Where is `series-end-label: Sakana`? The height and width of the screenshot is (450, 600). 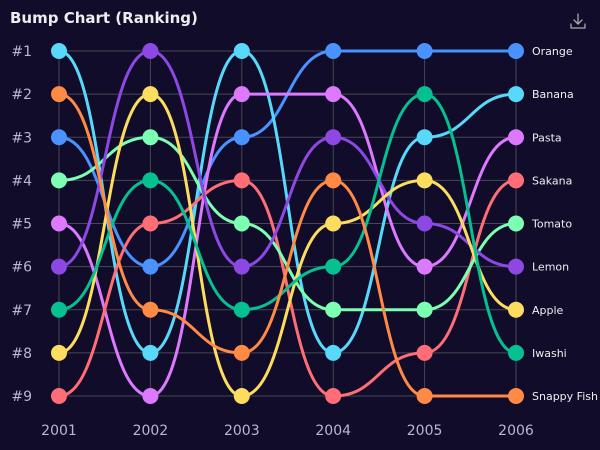
series-end-label: Sakana is located at coordinates (552, 180).